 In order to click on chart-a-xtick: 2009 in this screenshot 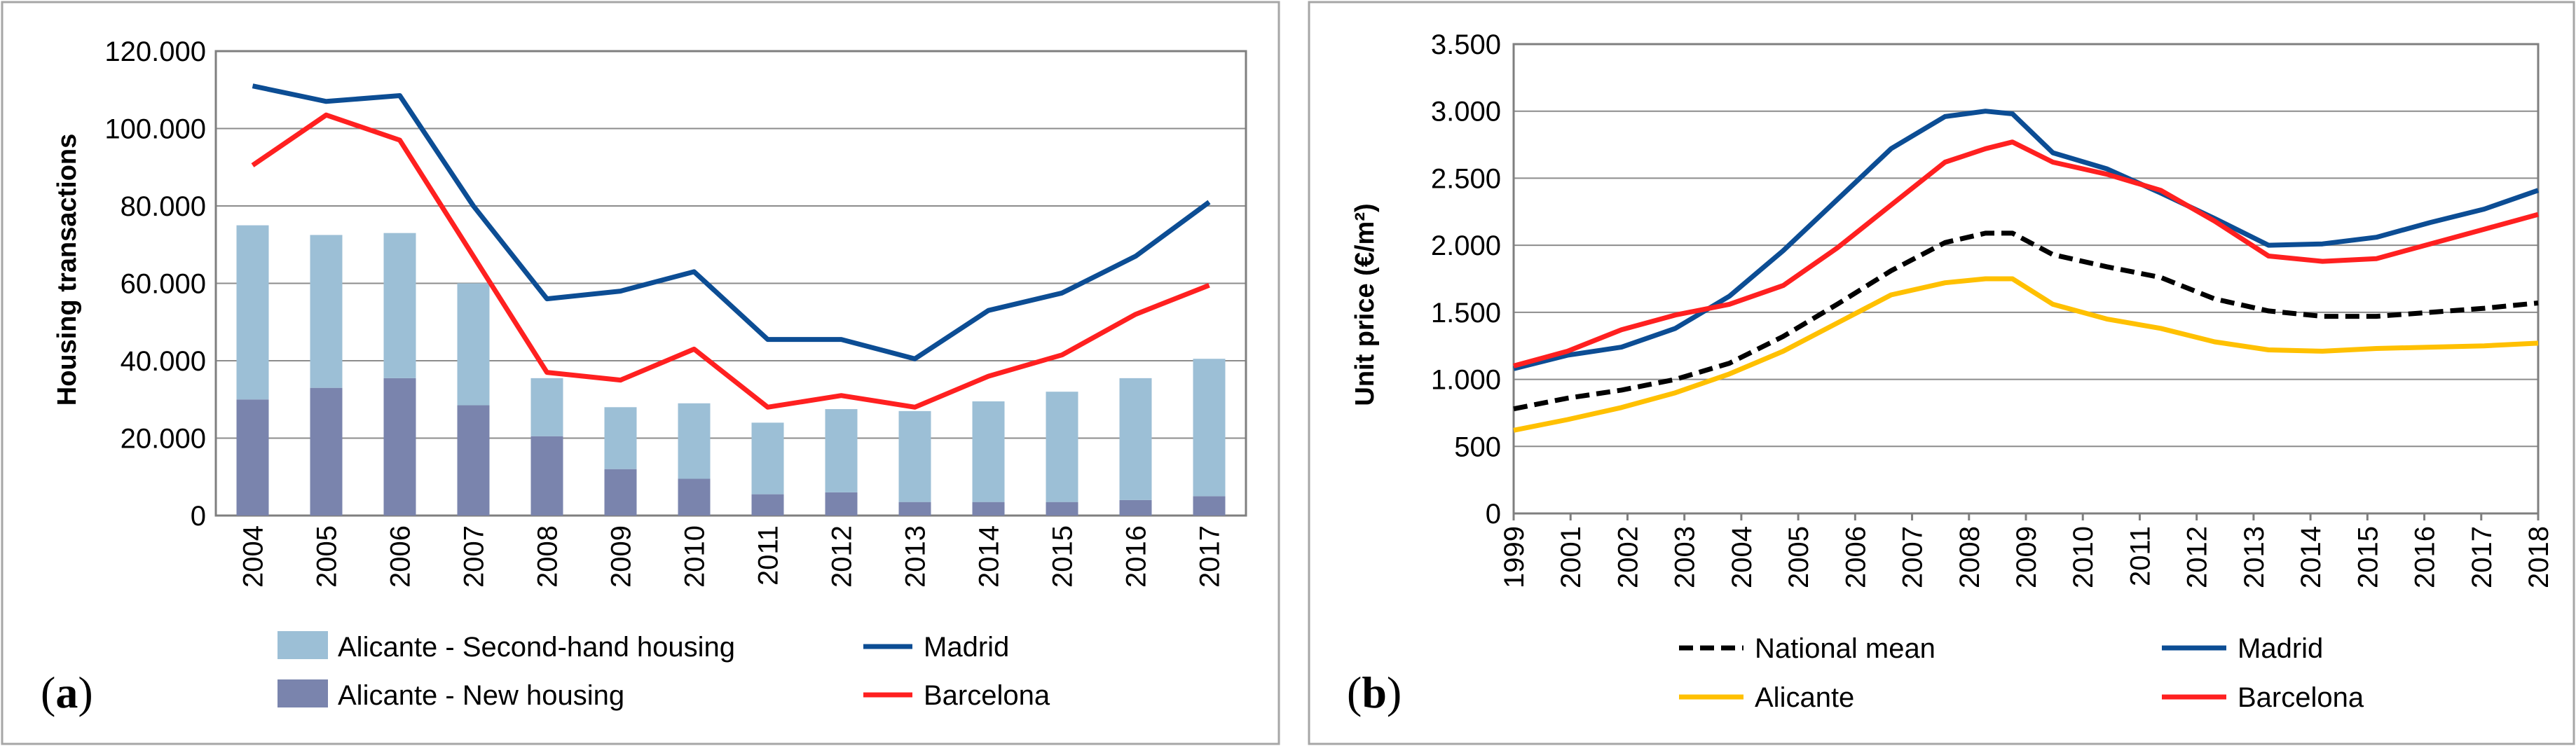, I will do `click(622, 556)`.